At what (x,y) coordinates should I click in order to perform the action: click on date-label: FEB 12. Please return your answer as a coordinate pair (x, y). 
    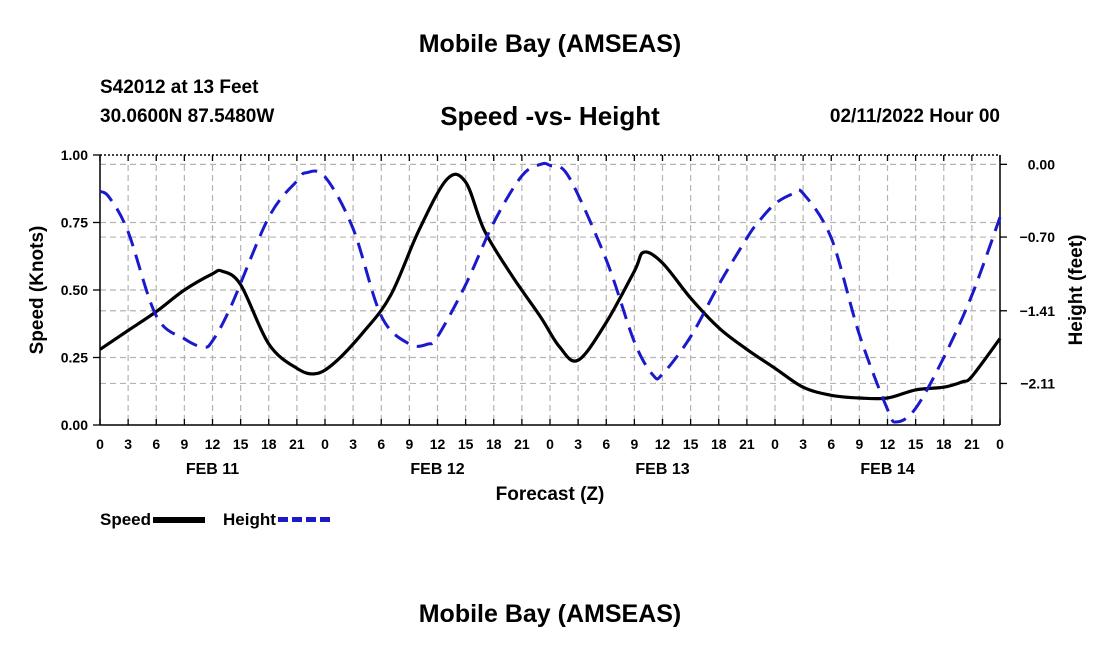
    Looking at the image, I should click on (437, 469).